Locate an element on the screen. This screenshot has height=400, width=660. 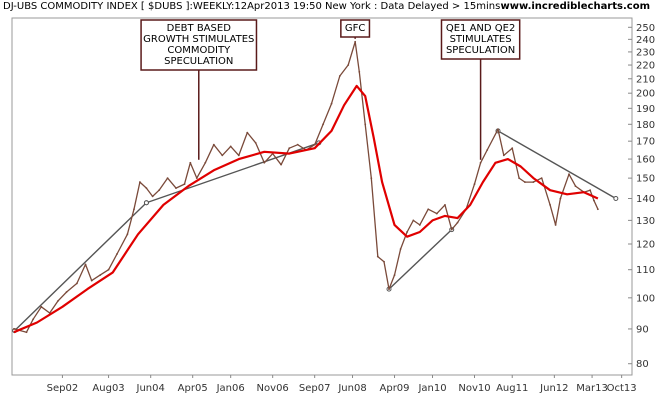
y-tick-label: 120 is located at coordinates (645, 245).